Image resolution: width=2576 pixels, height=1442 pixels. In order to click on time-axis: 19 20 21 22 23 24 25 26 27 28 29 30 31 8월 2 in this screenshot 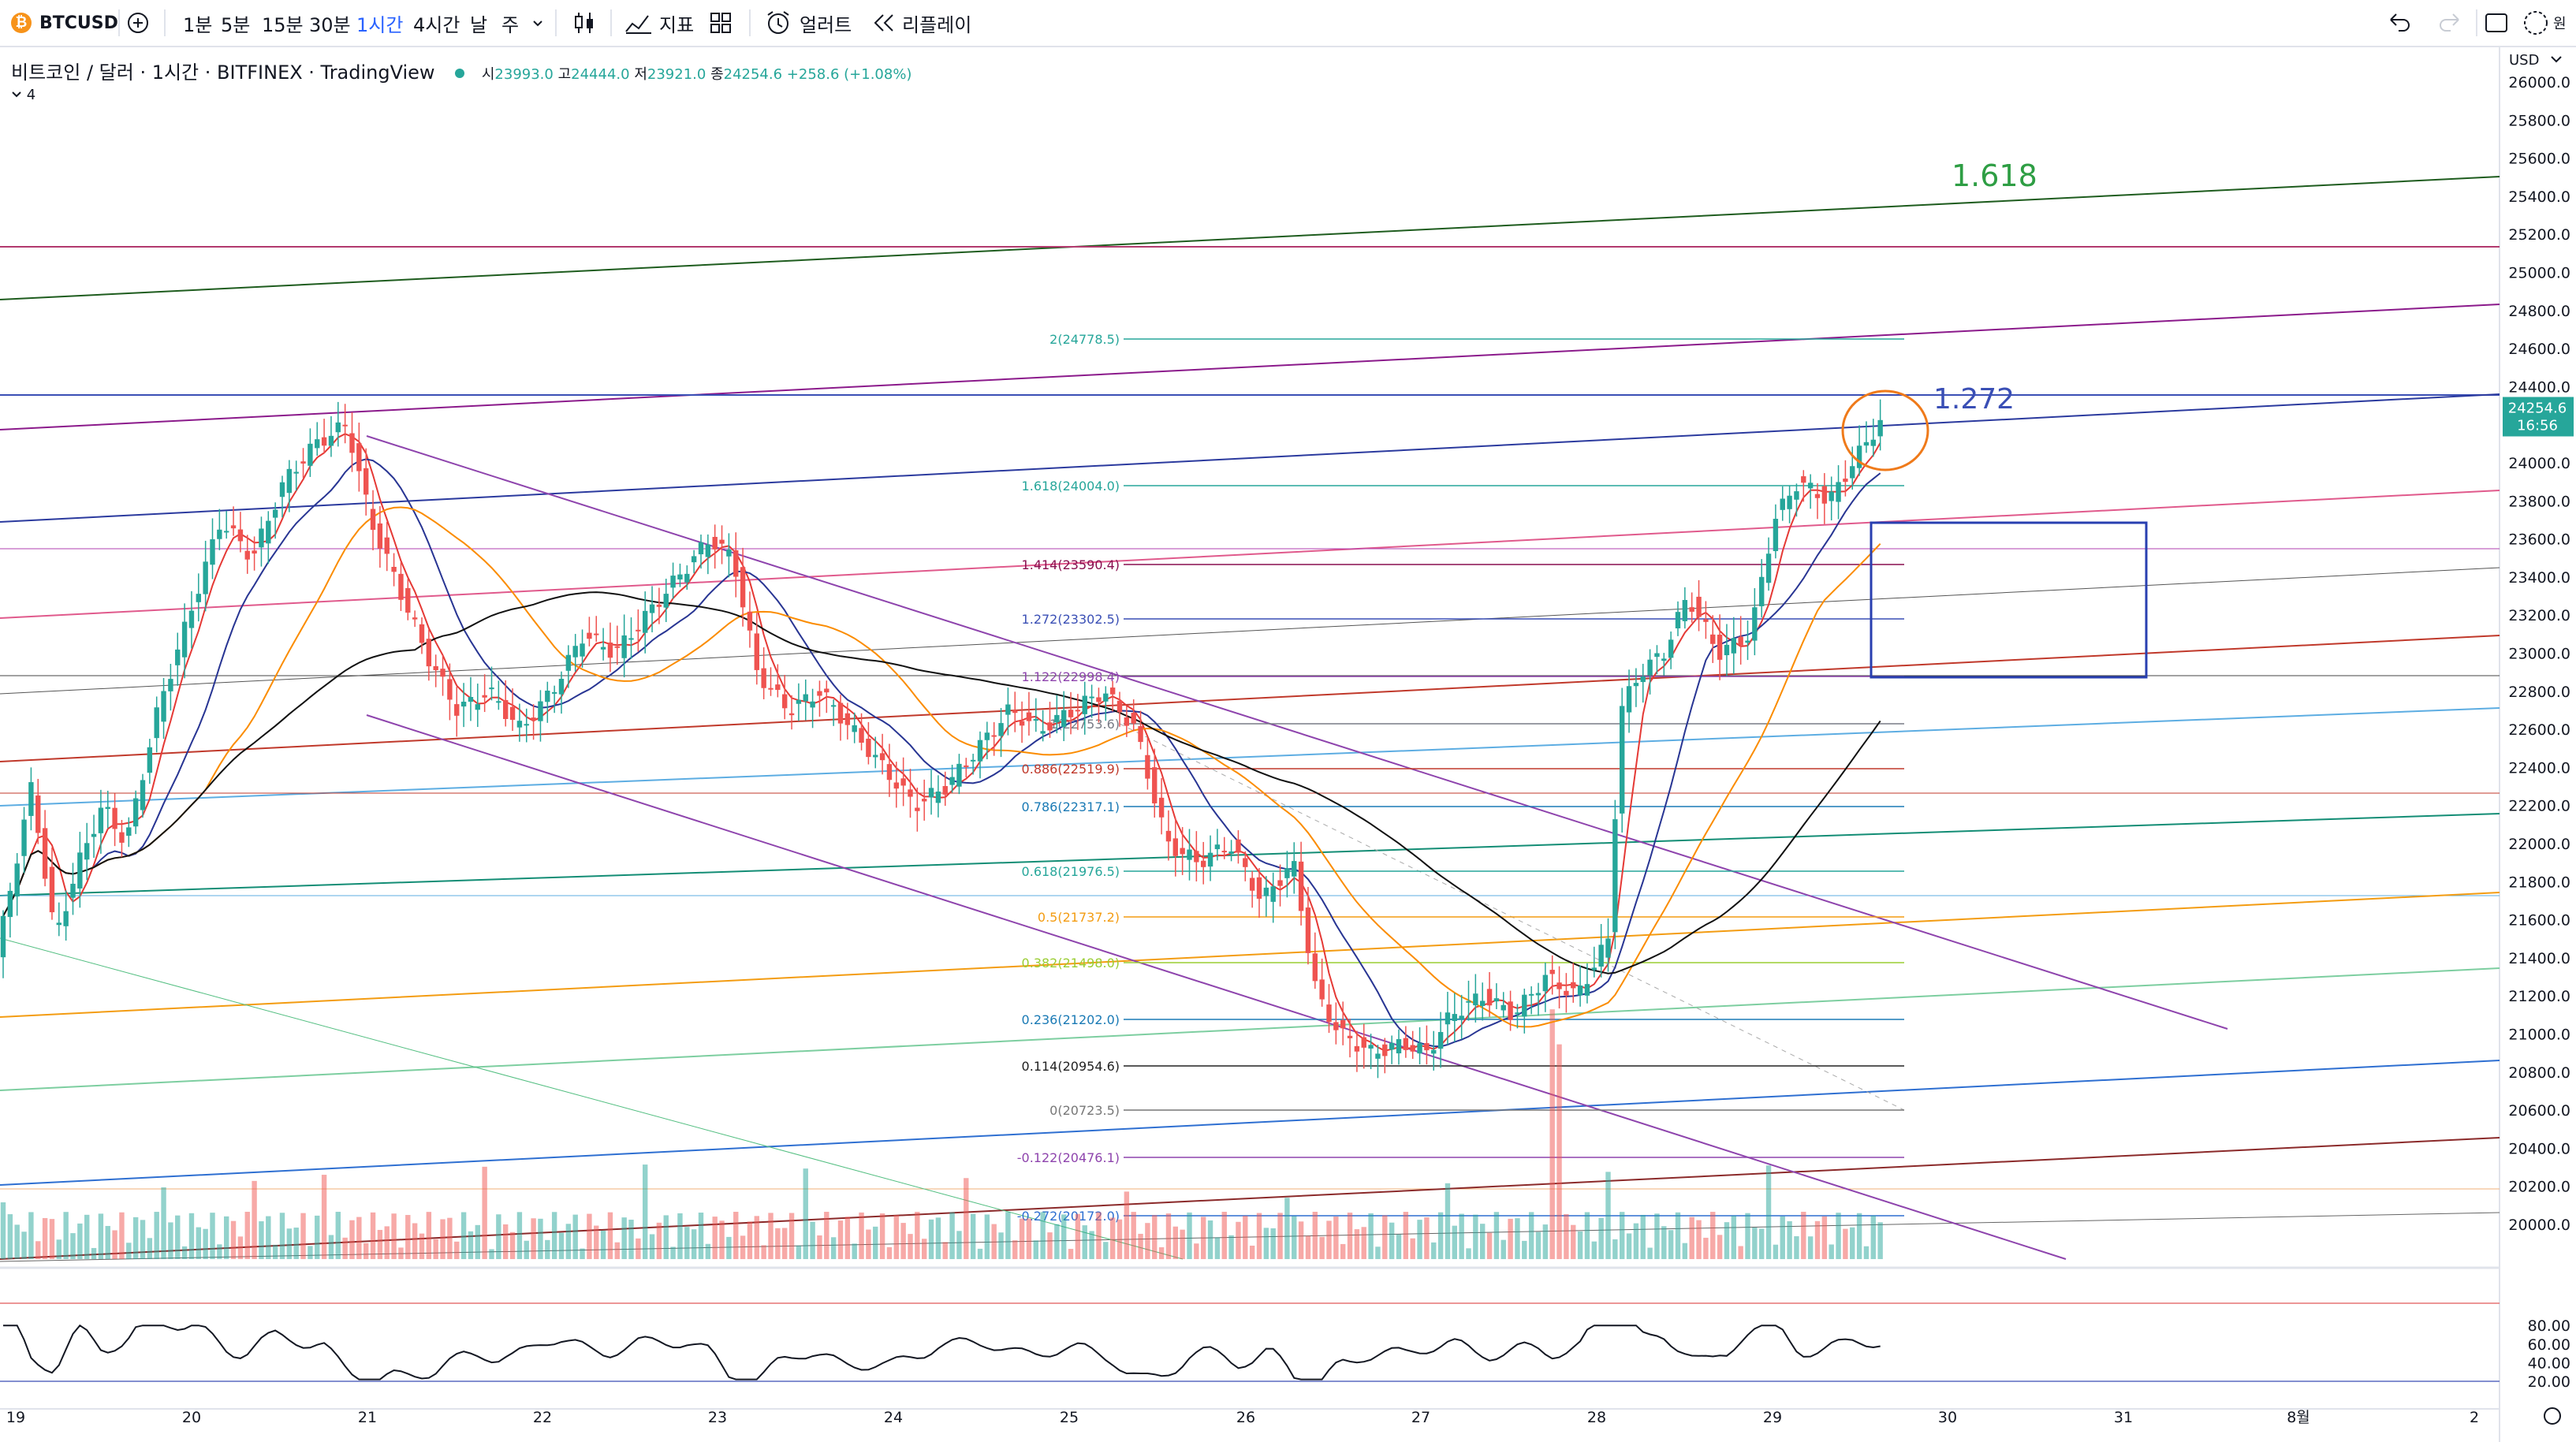, I will do `click(1242, 1418)`.